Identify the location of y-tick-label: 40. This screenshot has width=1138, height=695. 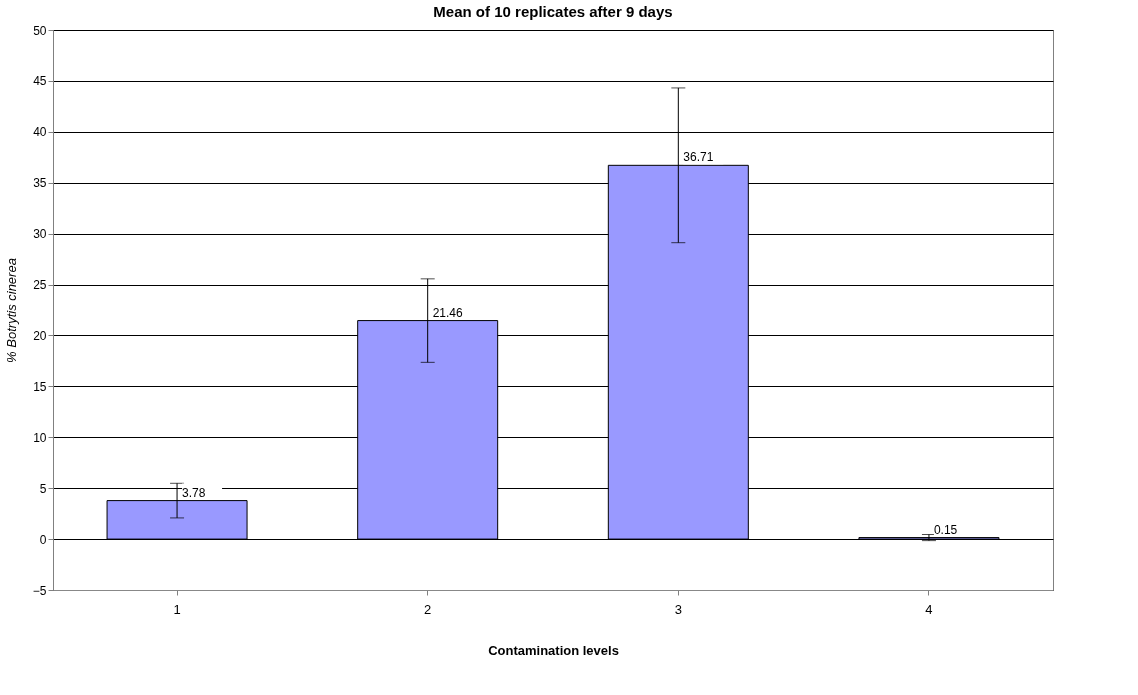
(40, 132).